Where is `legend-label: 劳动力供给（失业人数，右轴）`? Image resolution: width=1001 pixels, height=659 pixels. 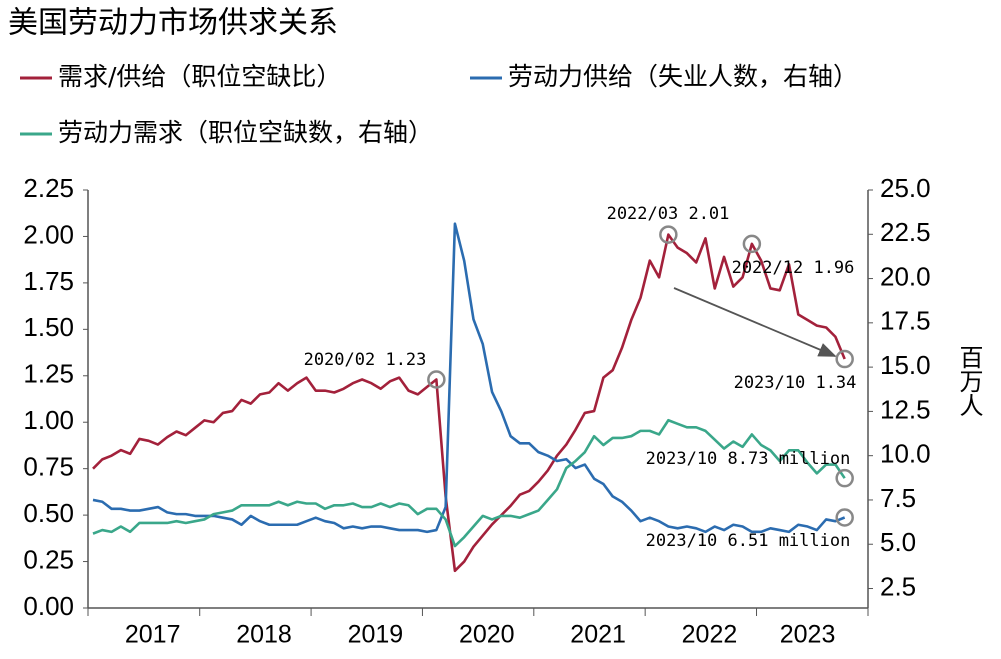
legend-label: 劳动力供给（失业人数，右轴） is located at coordinates (683, 76).